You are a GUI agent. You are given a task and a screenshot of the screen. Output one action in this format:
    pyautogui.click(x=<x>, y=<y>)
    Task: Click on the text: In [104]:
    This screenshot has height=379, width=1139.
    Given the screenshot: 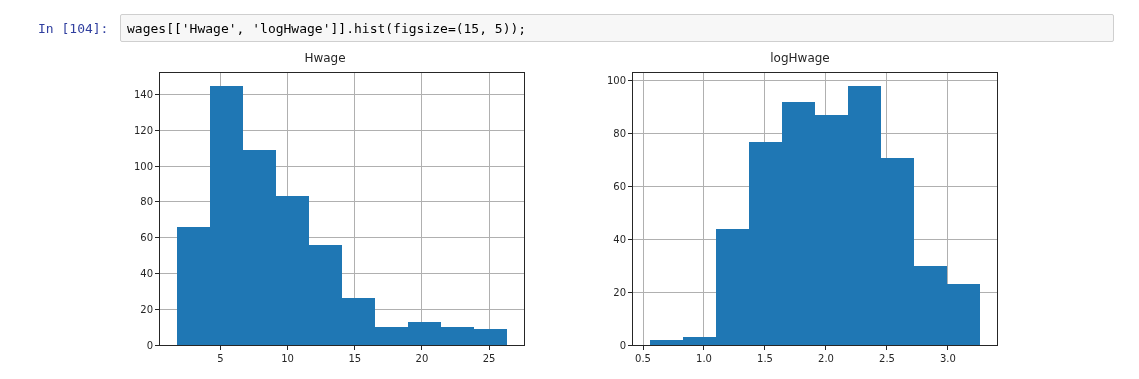 What is the action you would take?
    pyautogui.click(x=73, y=28)
    